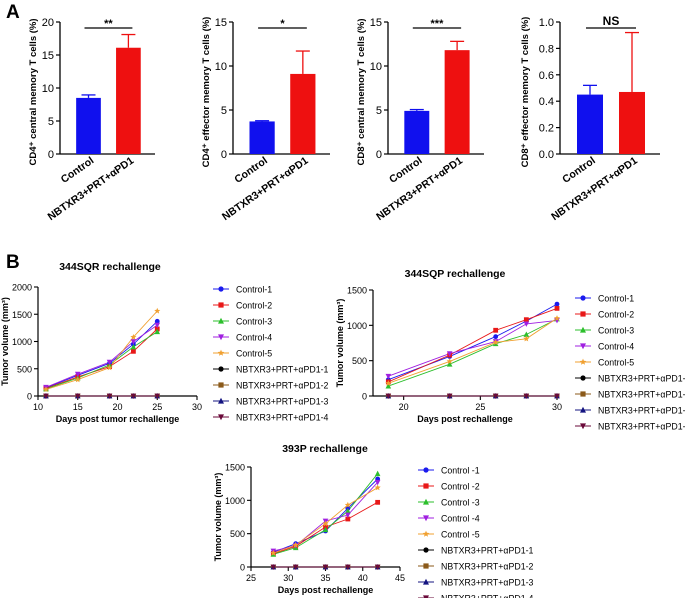  What do you see at coordinates (51, 122) in the screenshot?
I see `y-tick-label: 5` at bounding box center [51, 122].